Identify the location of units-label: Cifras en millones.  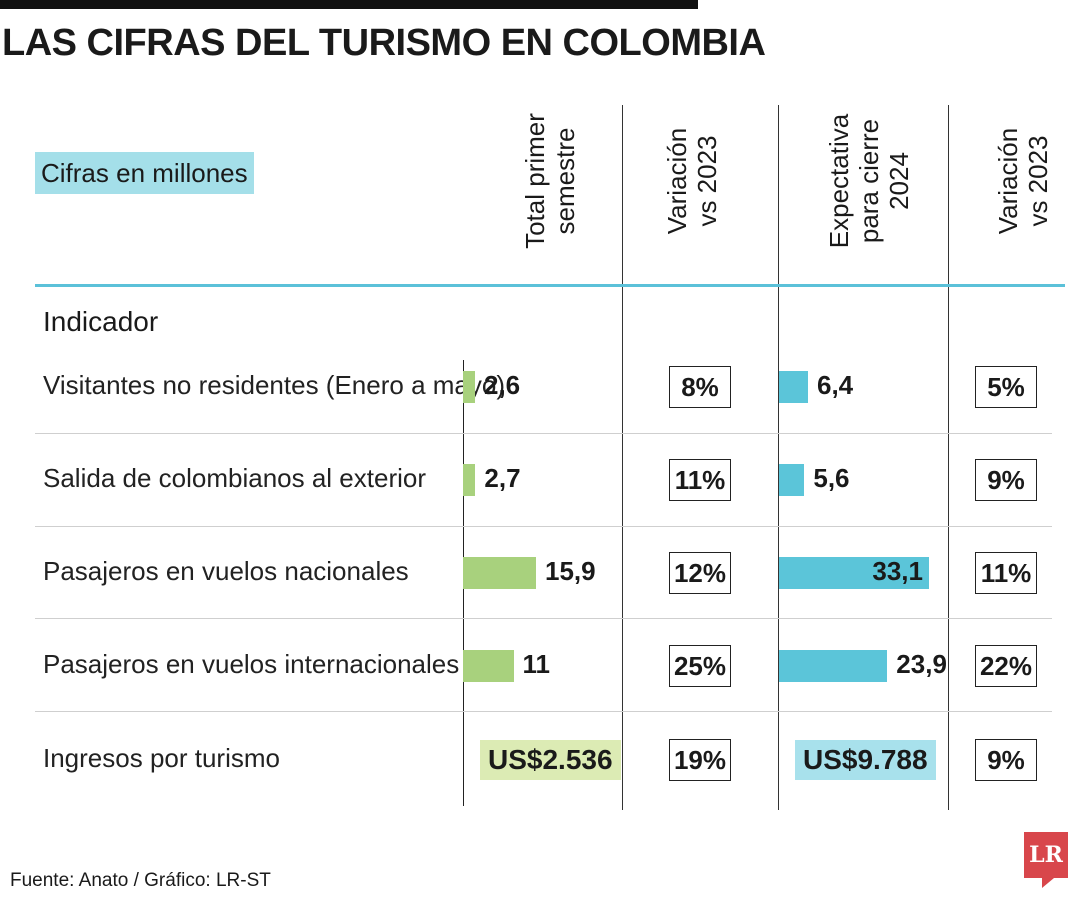
(144, 173).